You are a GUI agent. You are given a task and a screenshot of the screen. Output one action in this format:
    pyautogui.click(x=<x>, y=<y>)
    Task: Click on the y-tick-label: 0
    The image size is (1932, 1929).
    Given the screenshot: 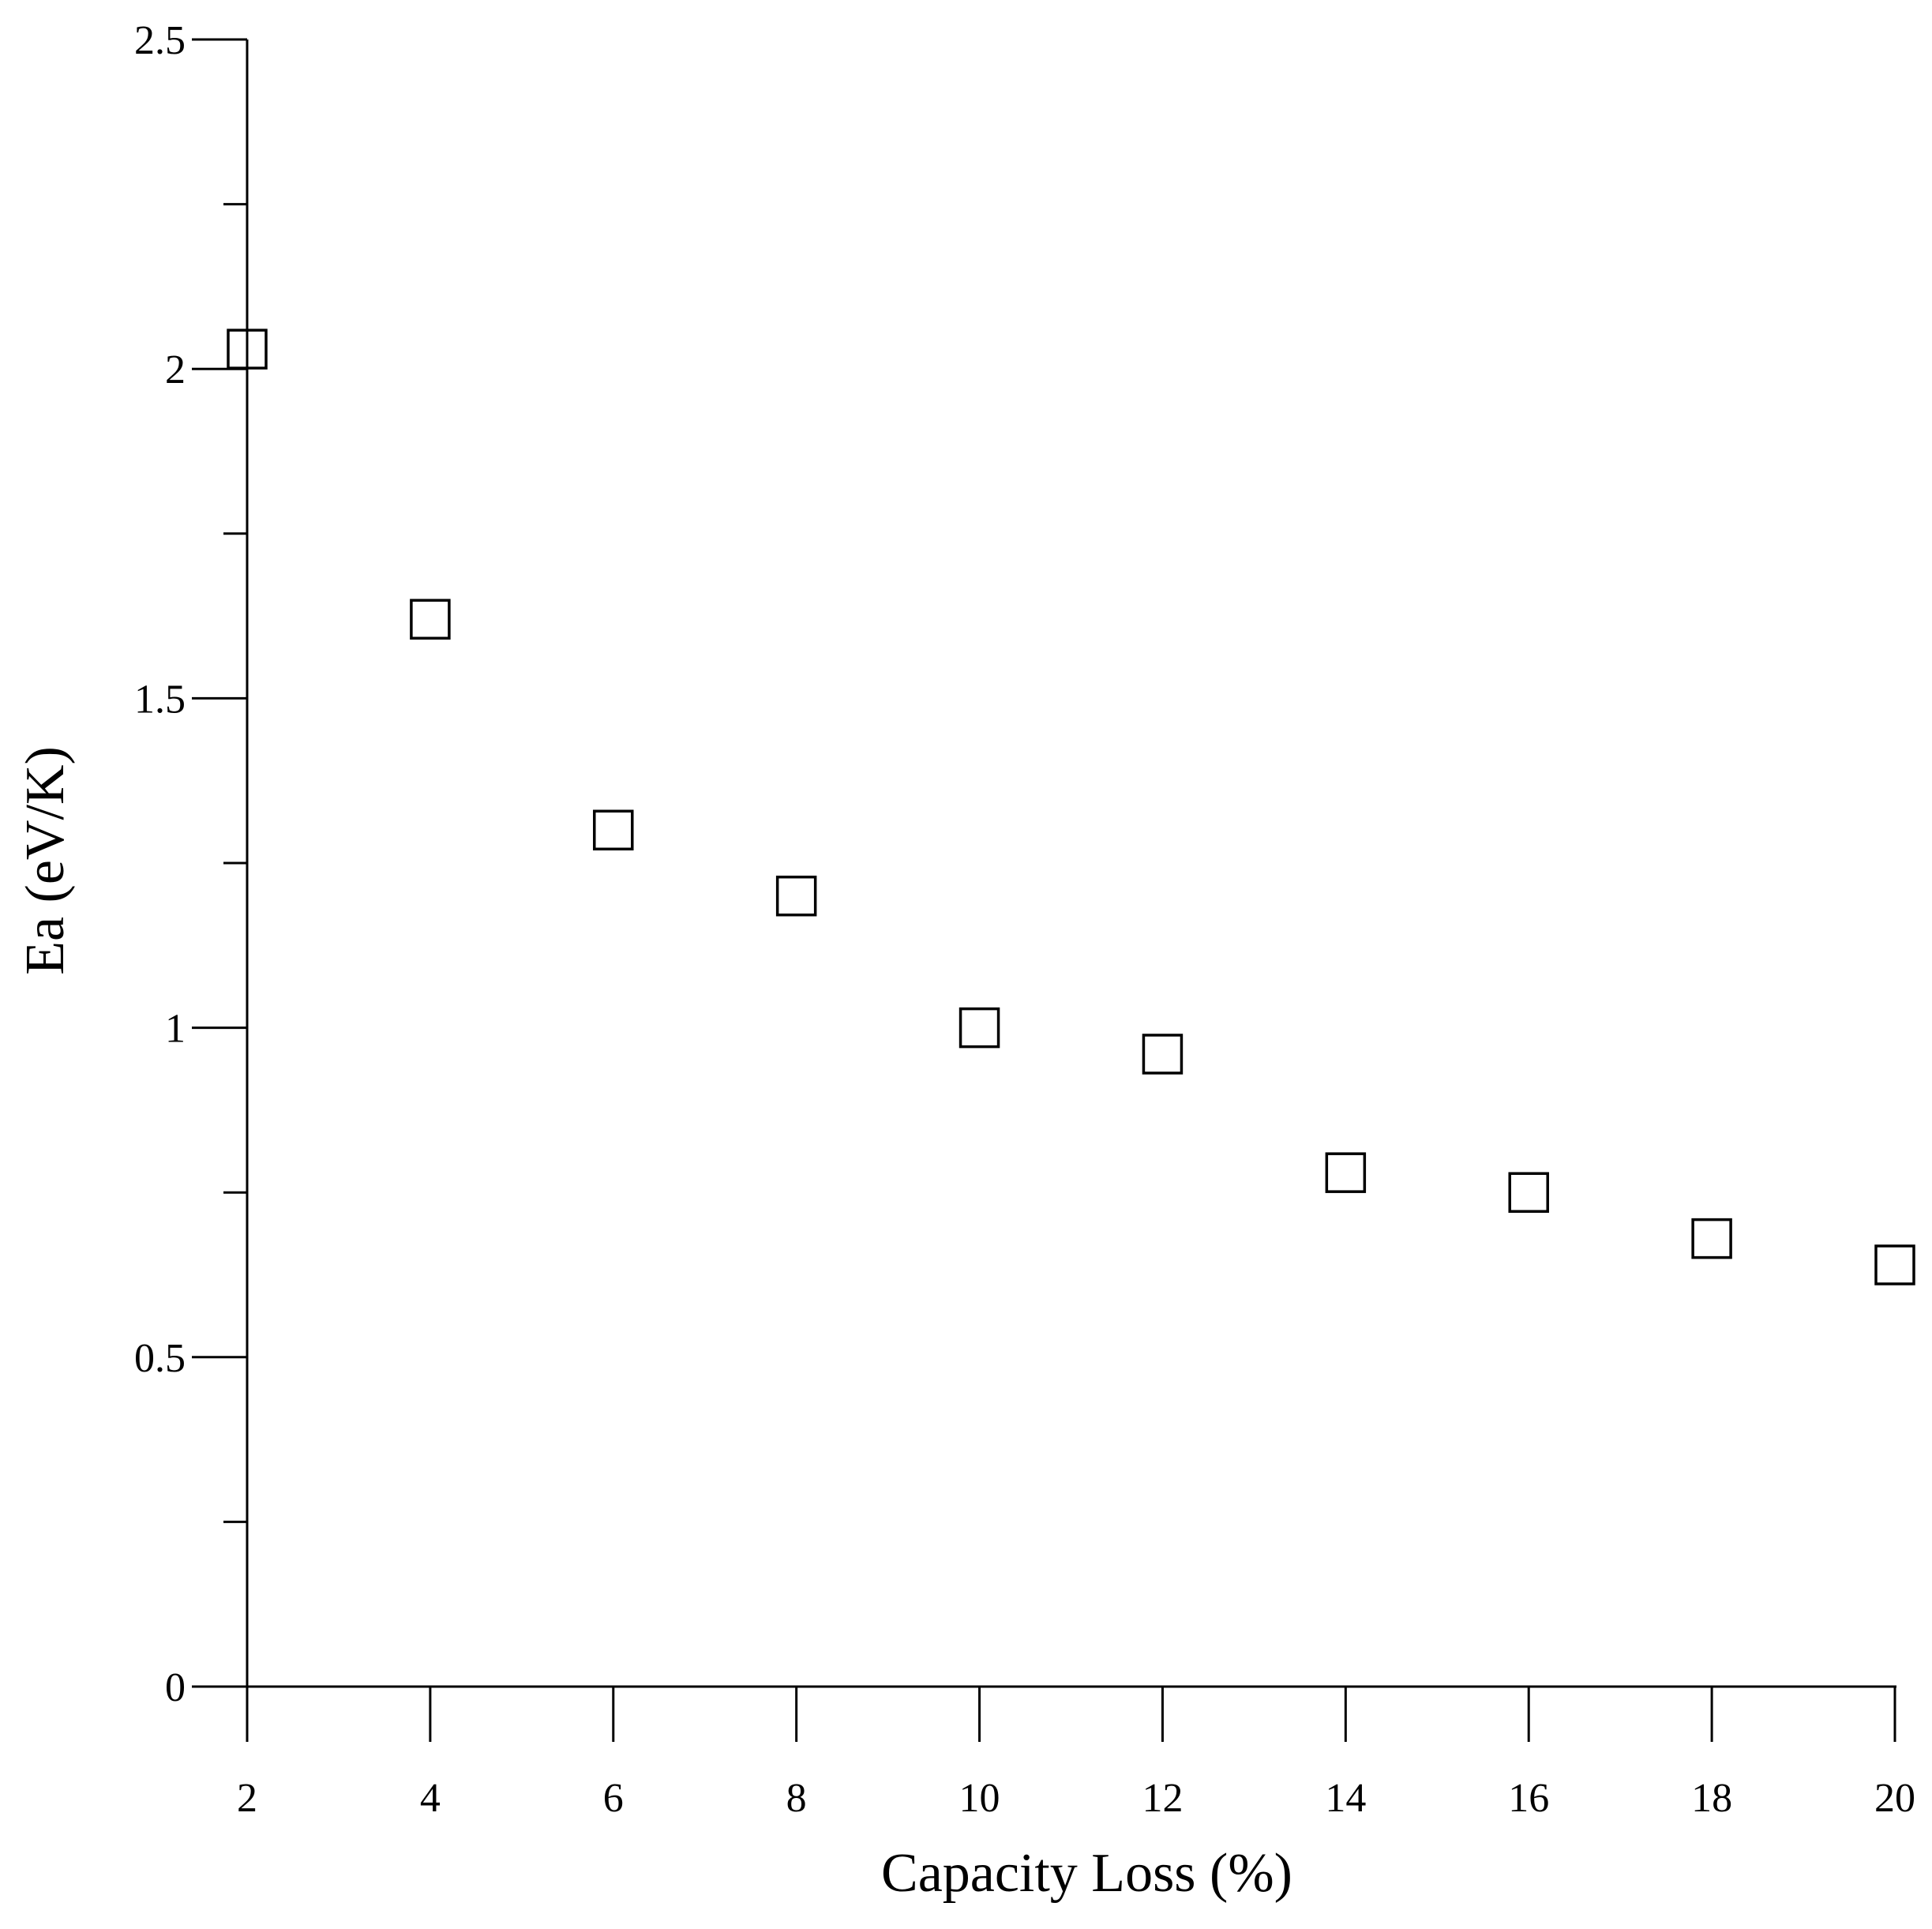 What is the action you would take?
    pyautogui.click(x=176, y=1687)
    